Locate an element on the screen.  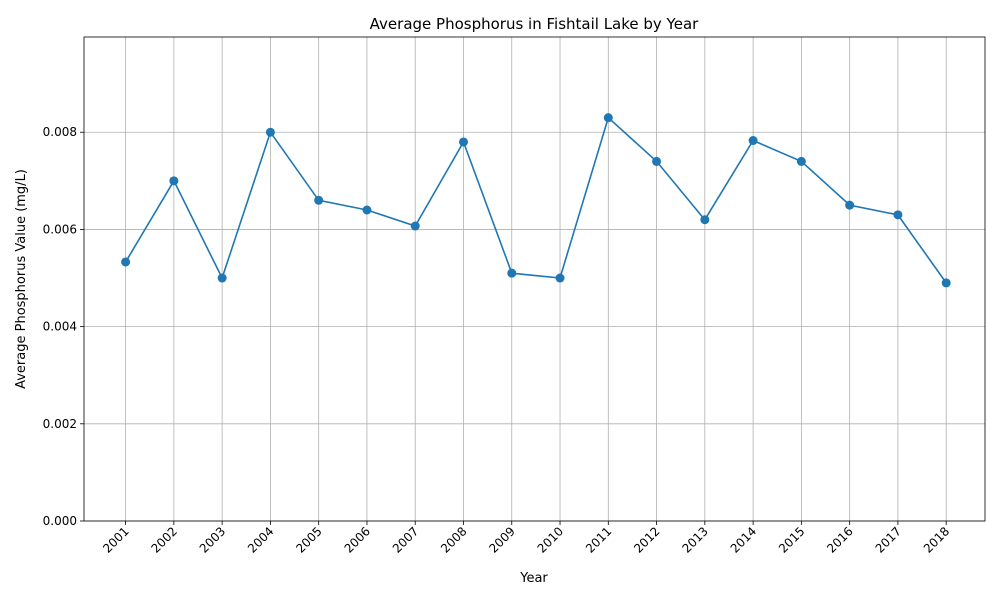
data-point-2005 is located at coordinates (319, 200).